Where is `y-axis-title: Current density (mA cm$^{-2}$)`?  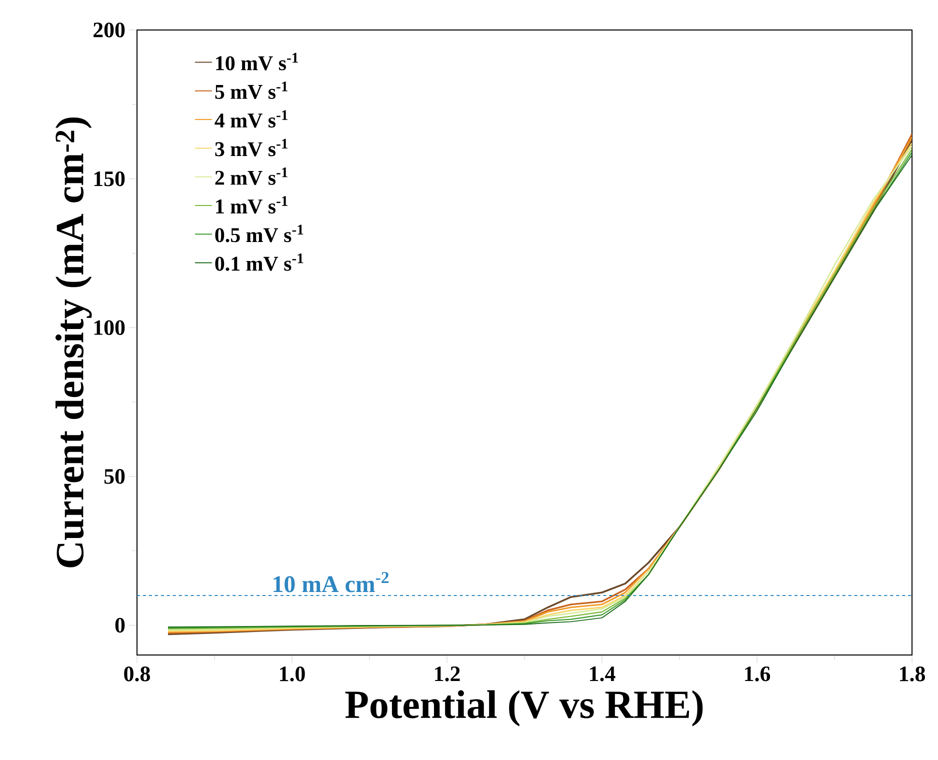
y-axis-title: Current density (mA cm$^{-2}$) is located at coordinates (74, 342).